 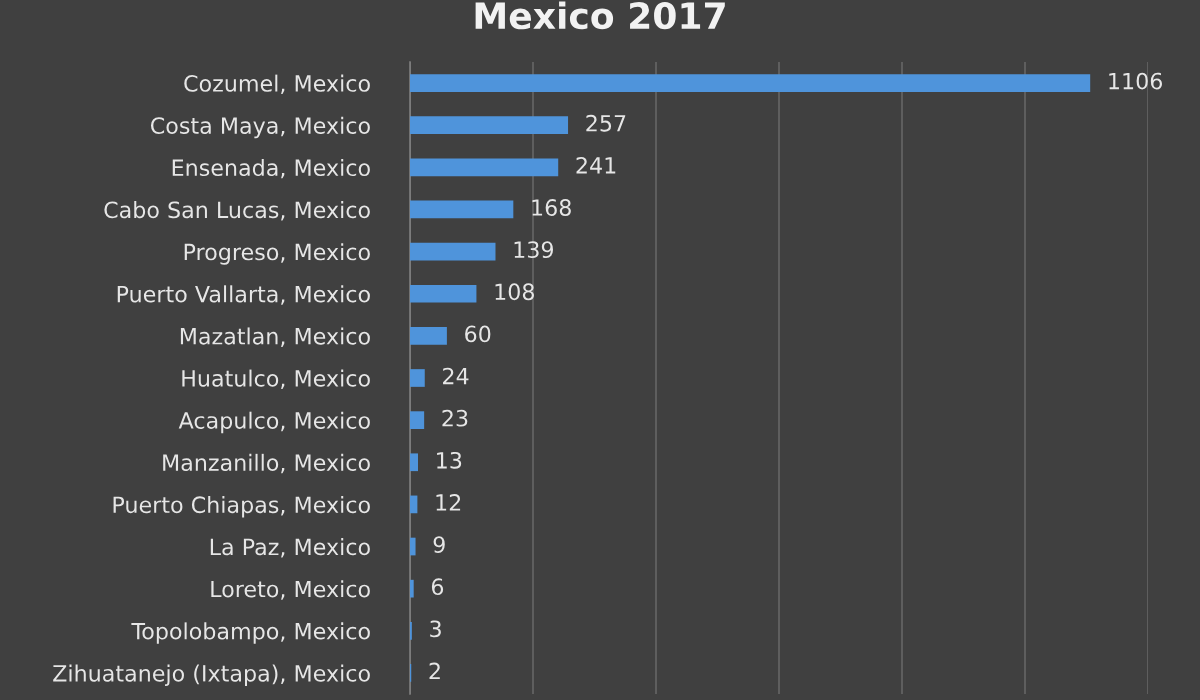 What do you see at coordinates (211, 675) in the screenshot?
I see `y-tick-label: Zihuatanejo (Ixtapa), Mexico` at bounding box center [211, 675].